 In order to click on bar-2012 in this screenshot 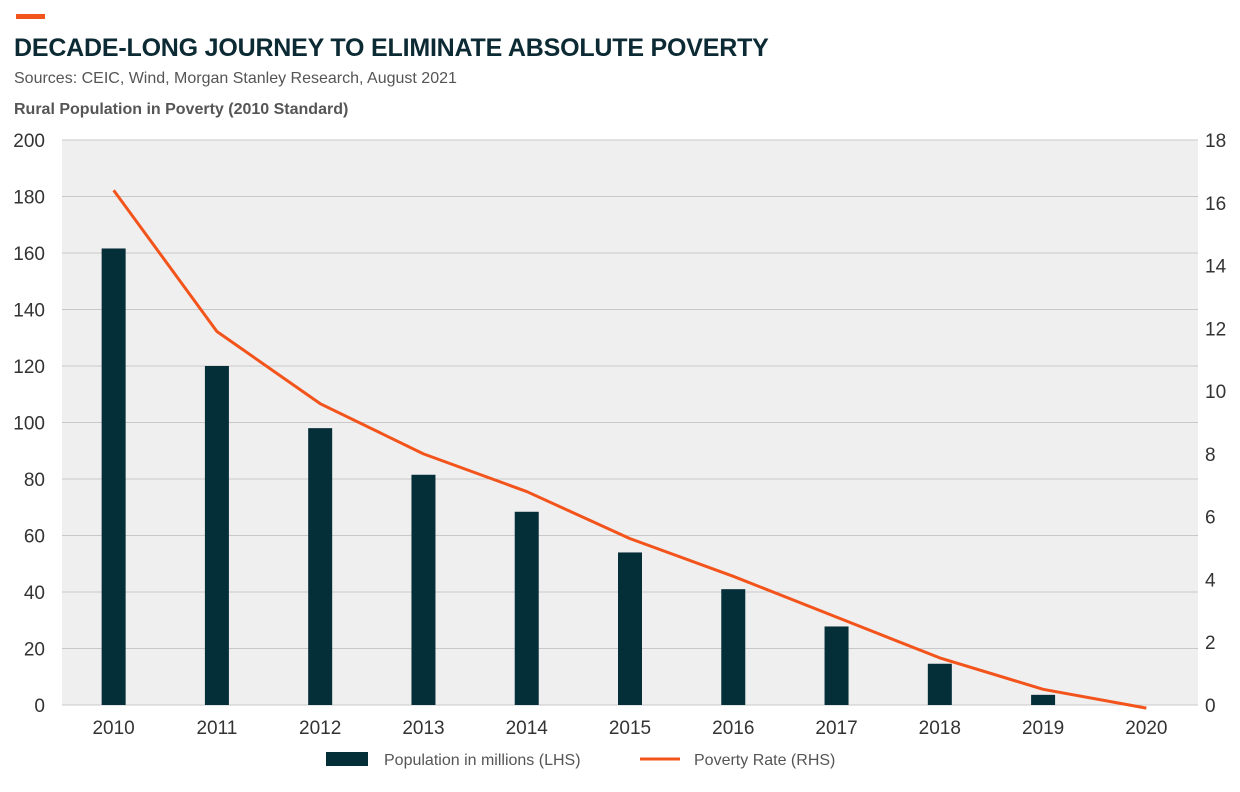, I will do `click(320, 566)`.